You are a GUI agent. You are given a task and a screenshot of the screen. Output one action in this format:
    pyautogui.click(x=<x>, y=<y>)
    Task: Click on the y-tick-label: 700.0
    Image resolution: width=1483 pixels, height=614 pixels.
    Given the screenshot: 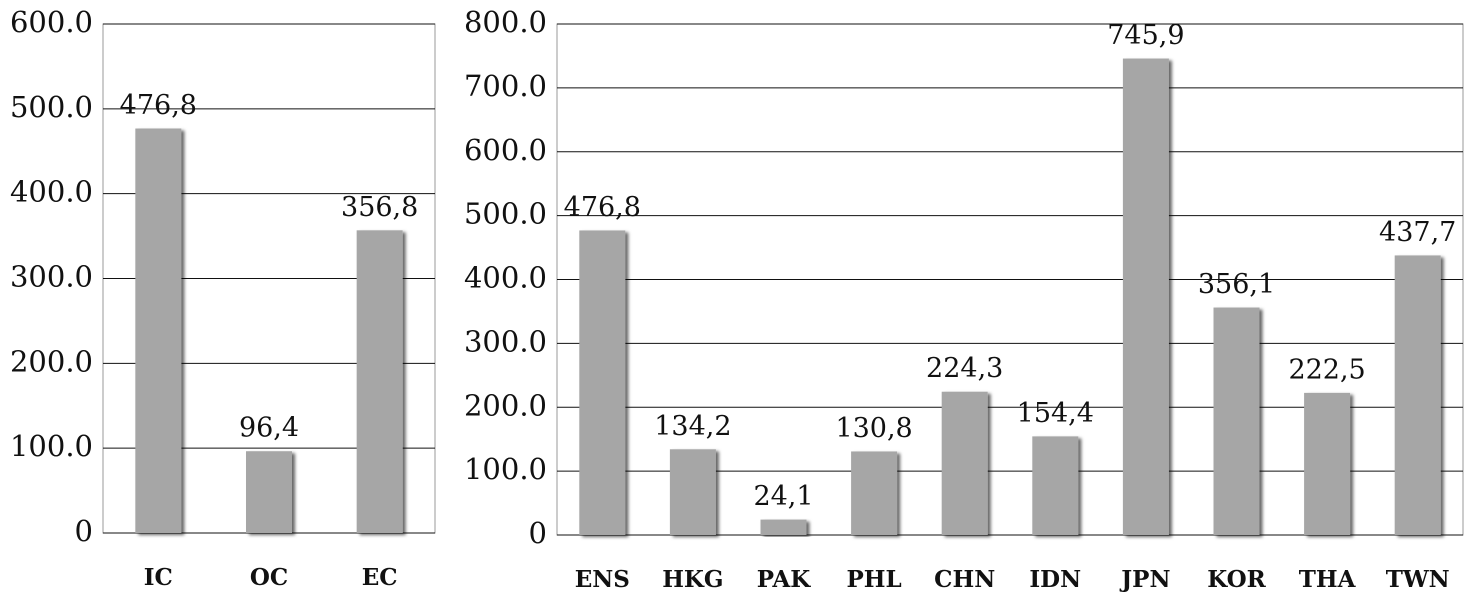 What is the action you would take?
    pyautogui.click(x=505, y=86)
    